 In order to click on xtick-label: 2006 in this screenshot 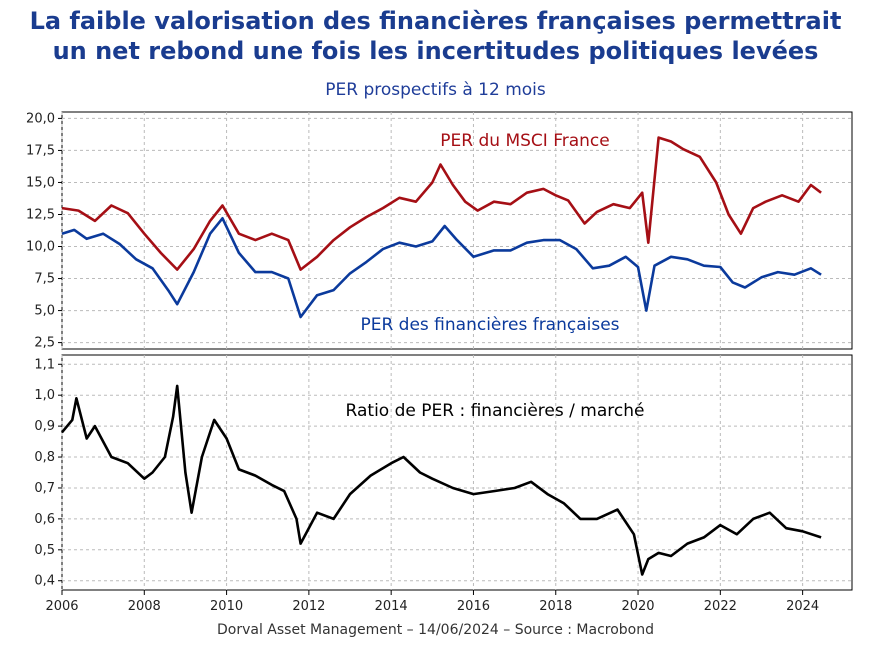, I will do `click(61, 606)`.